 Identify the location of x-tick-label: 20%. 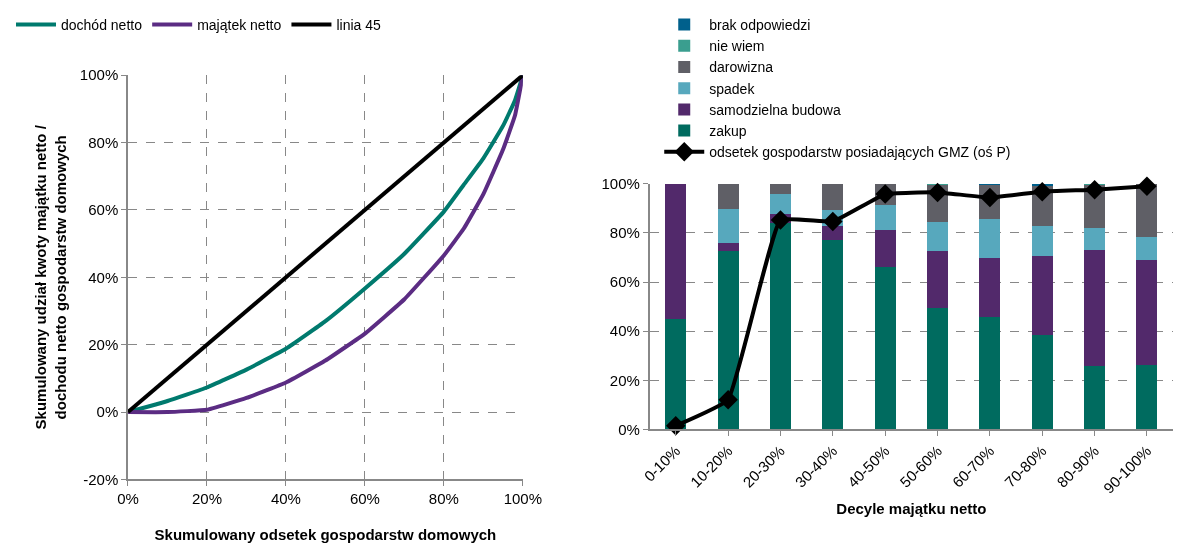
(206, 499).